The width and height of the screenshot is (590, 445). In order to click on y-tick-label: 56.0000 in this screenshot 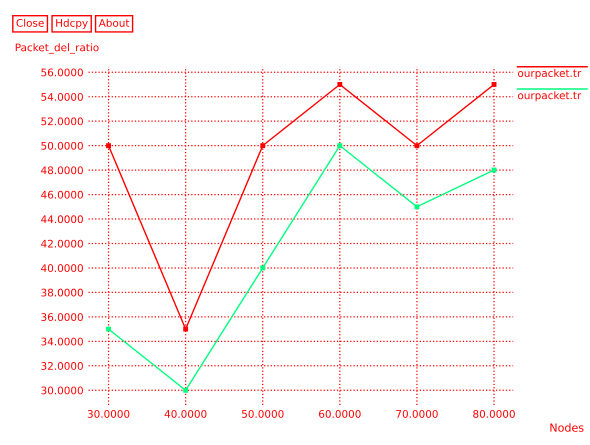, I will do `click(62, 72)`.